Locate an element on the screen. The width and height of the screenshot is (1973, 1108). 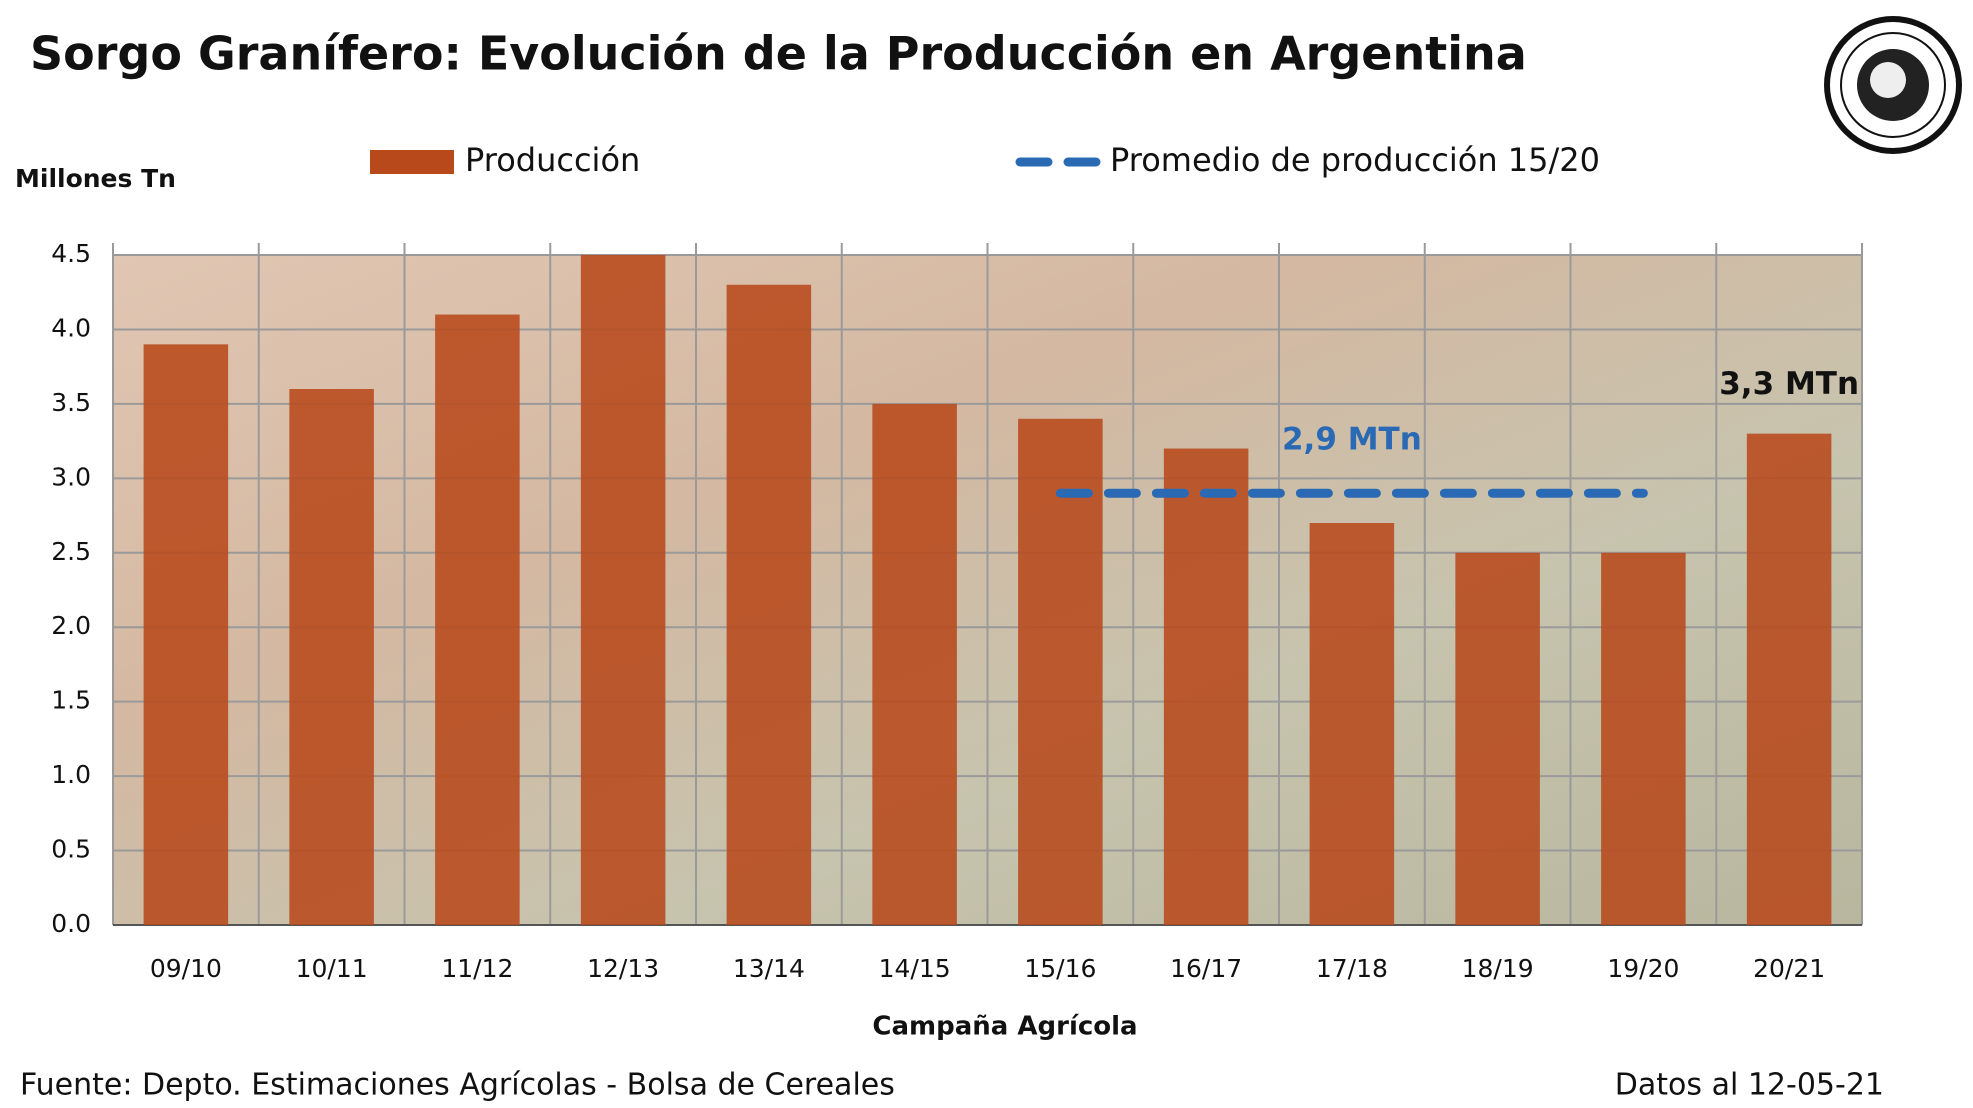
x-tick-label: 09/10 is located at coordinates (186, 968).